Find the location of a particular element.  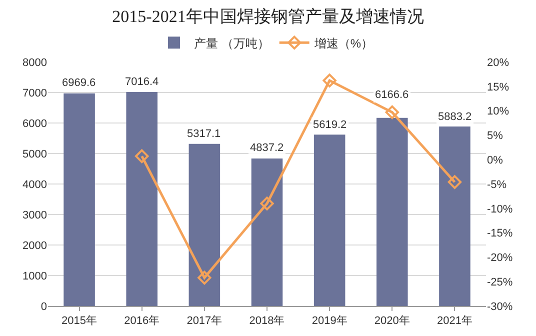

y-tick-label: 3000 is located at coordinates (34, 215).